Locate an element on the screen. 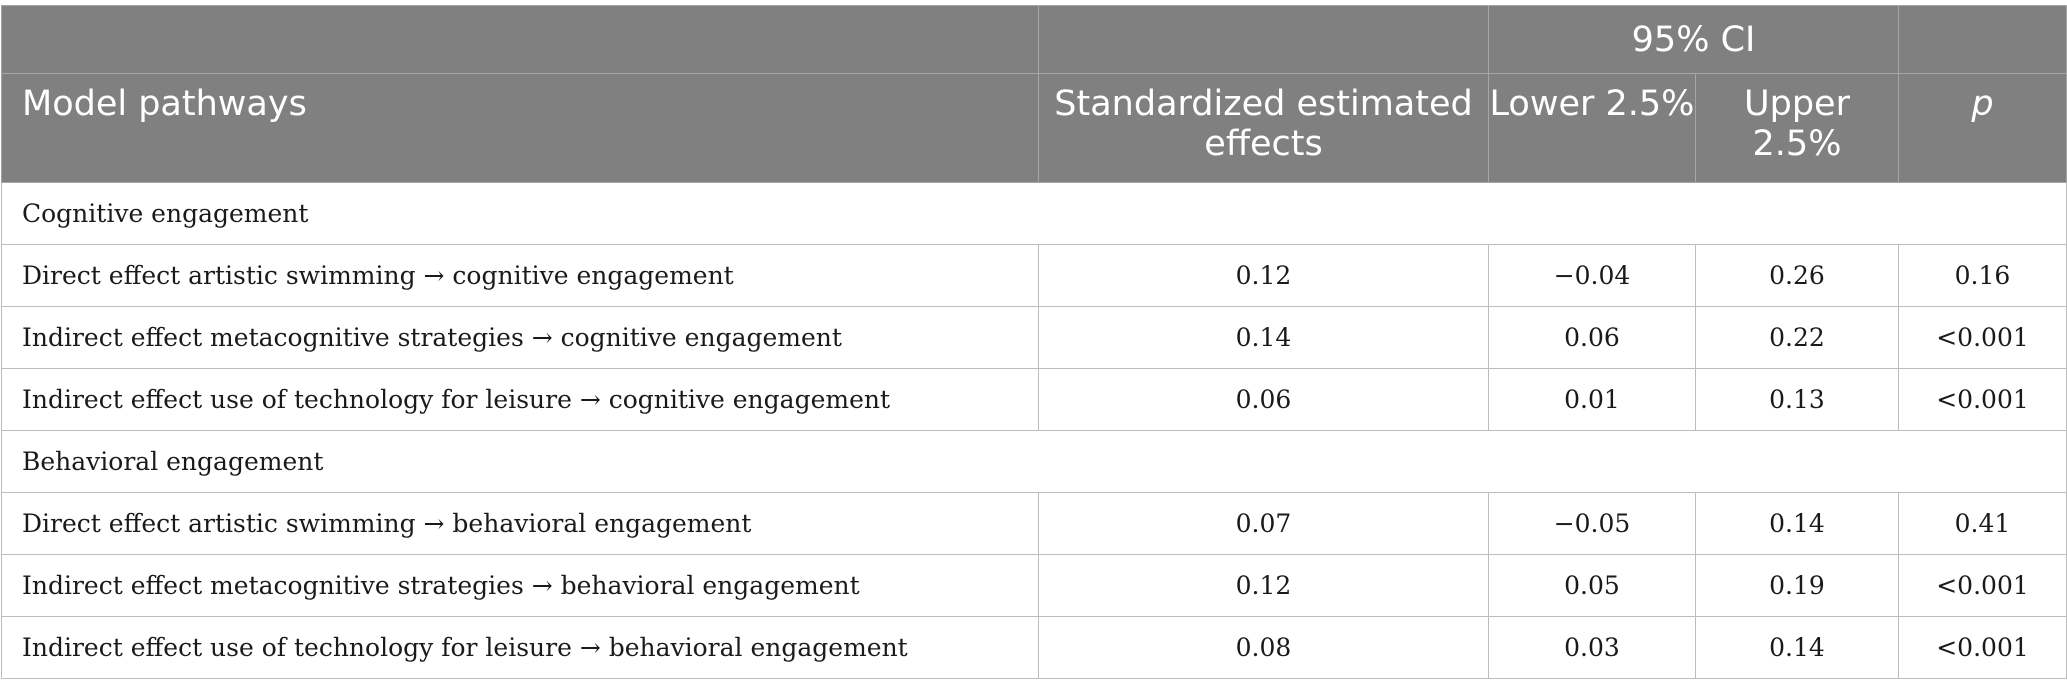 This screenshot has width=2067, height=692. ci-group-header: 95% CI is located at coordinates (1693, 39).